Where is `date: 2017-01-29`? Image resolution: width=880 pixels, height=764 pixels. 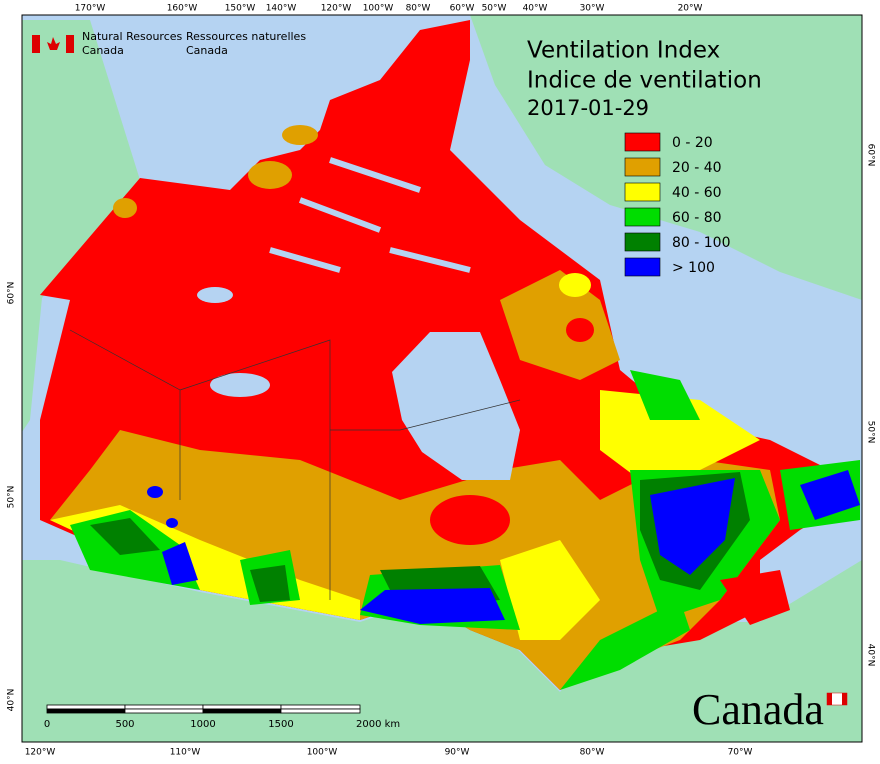 date: 2017-01-29 is located at coordinates (588, 108).